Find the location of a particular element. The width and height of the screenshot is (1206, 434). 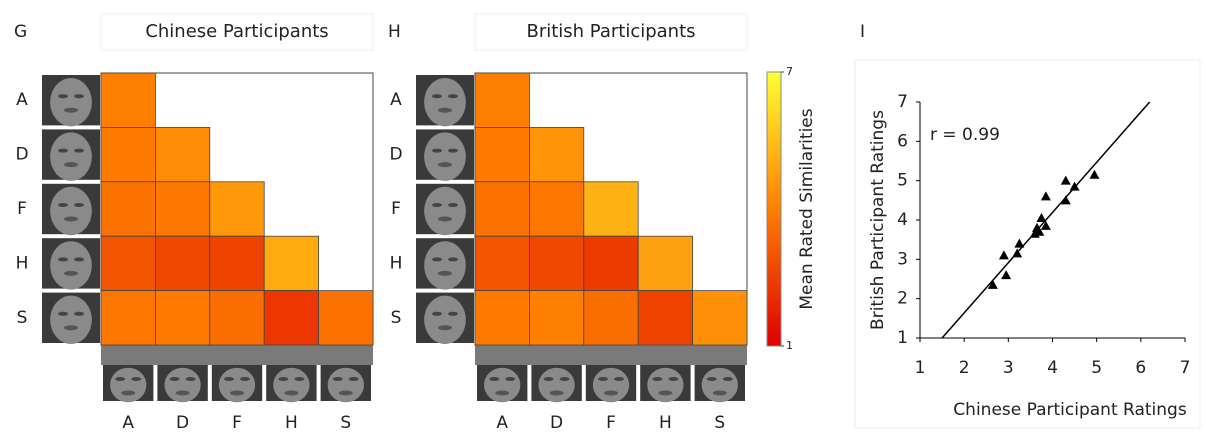

y-axis-label: British Participant Ratings is located at coordinates (878, 220).